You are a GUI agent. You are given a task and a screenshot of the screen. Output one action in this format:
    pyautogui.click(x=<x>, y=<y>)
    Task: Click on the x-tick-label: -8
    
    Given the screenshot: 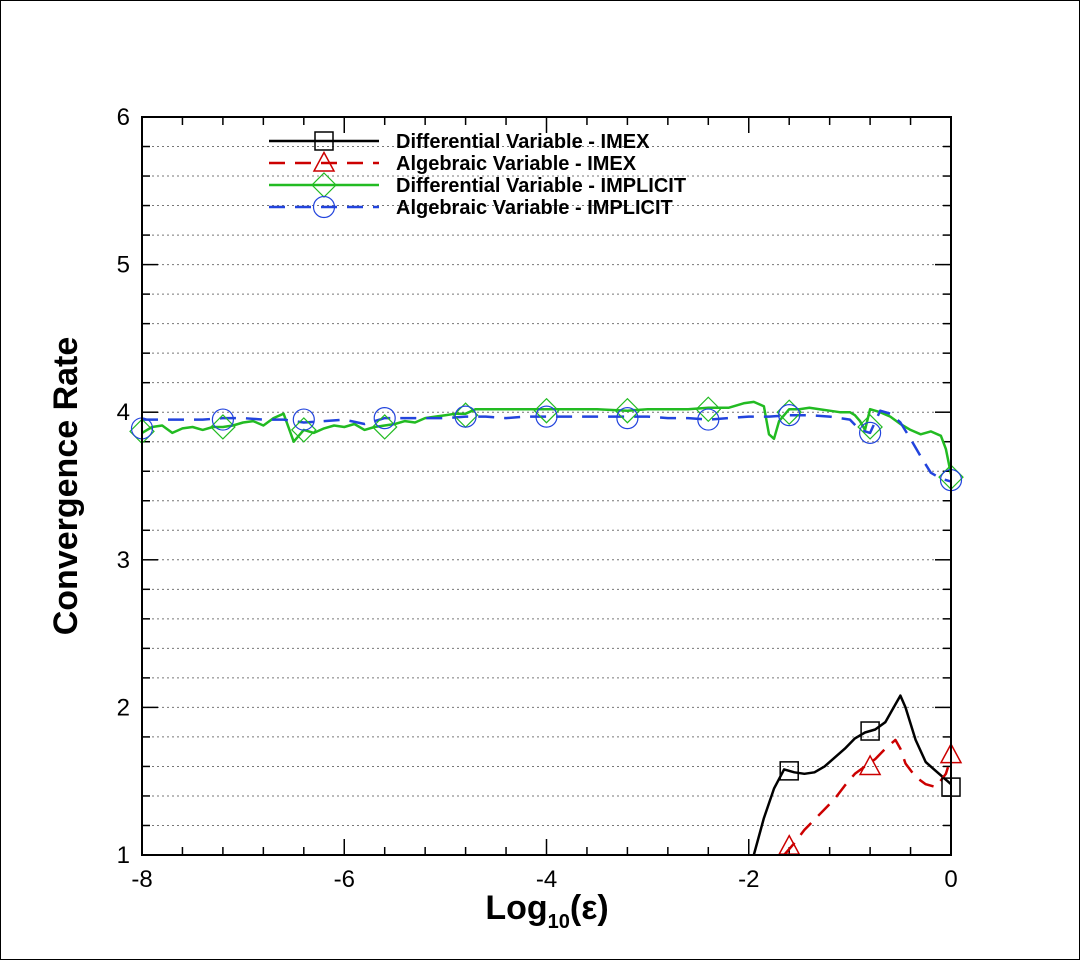 What is the action you would take?
    pyautogui.click(x=141, y=879)
    